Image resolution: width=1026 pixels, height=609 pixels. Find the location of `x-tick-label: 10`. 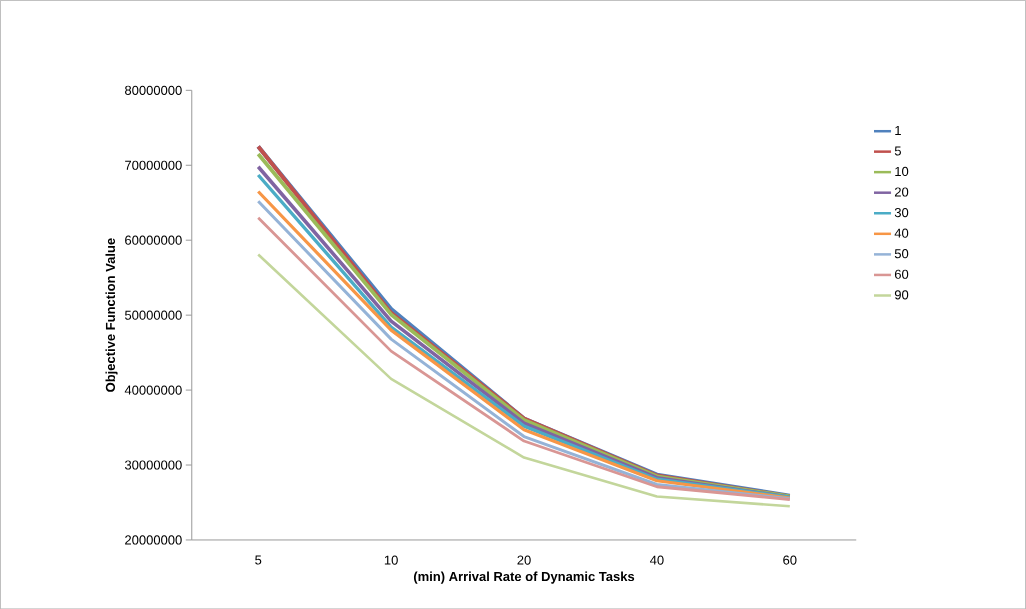

x-tick-label: 10 is located at coordinates (391, 560).